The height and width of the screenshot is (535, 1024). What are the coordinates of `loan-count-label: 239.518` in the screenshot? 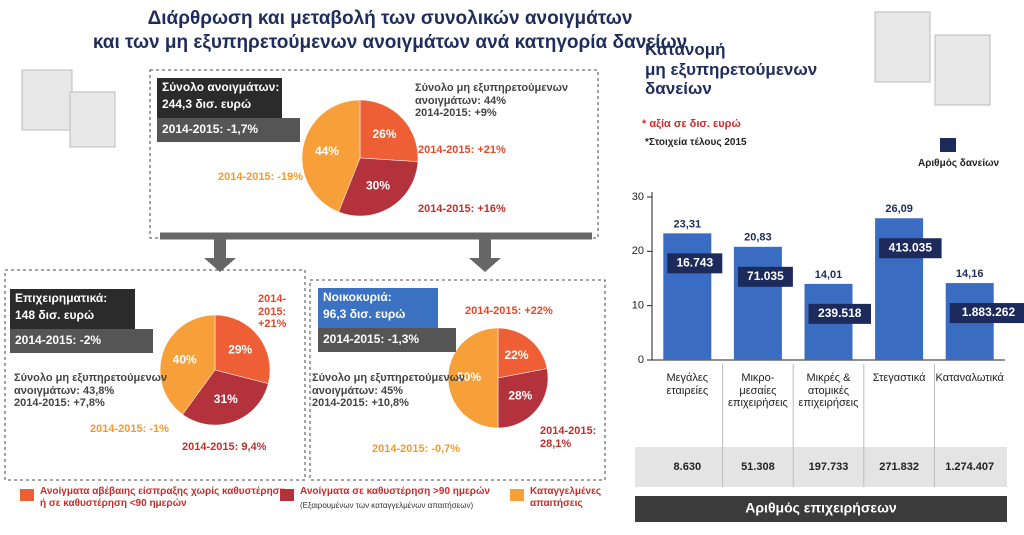 It's located at (840, 313).